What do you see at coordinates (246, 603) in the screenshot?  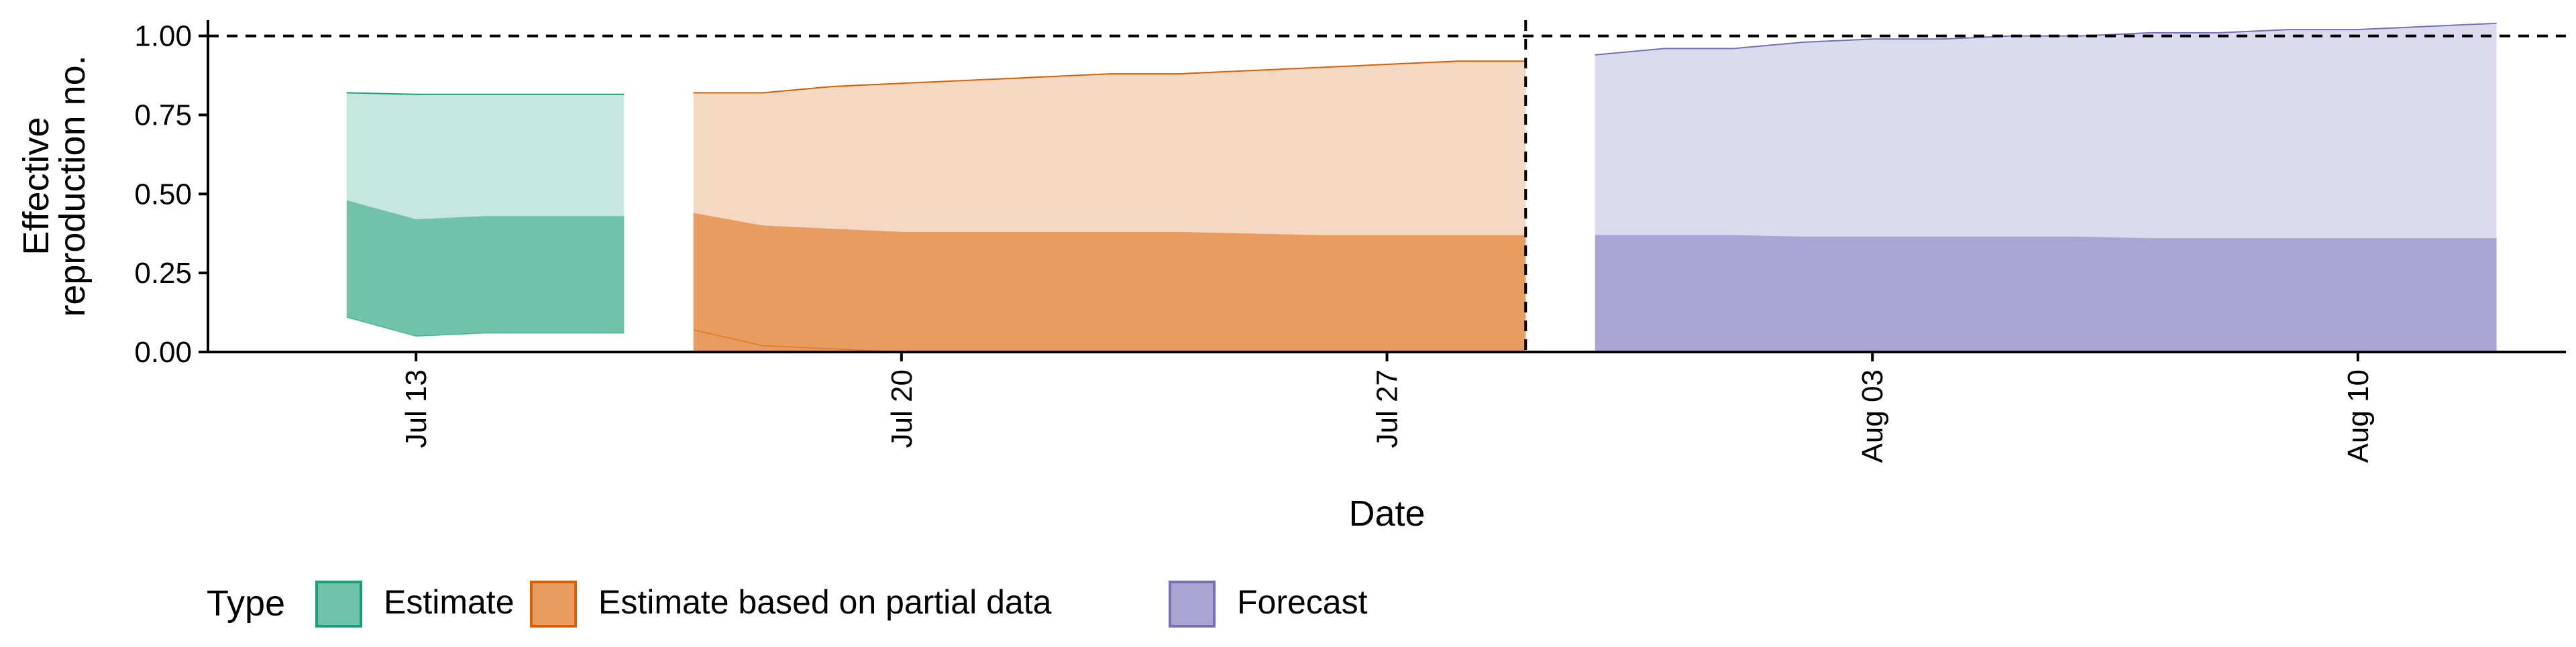 I see `legend-title: Type` at bounding box center [246, 603].